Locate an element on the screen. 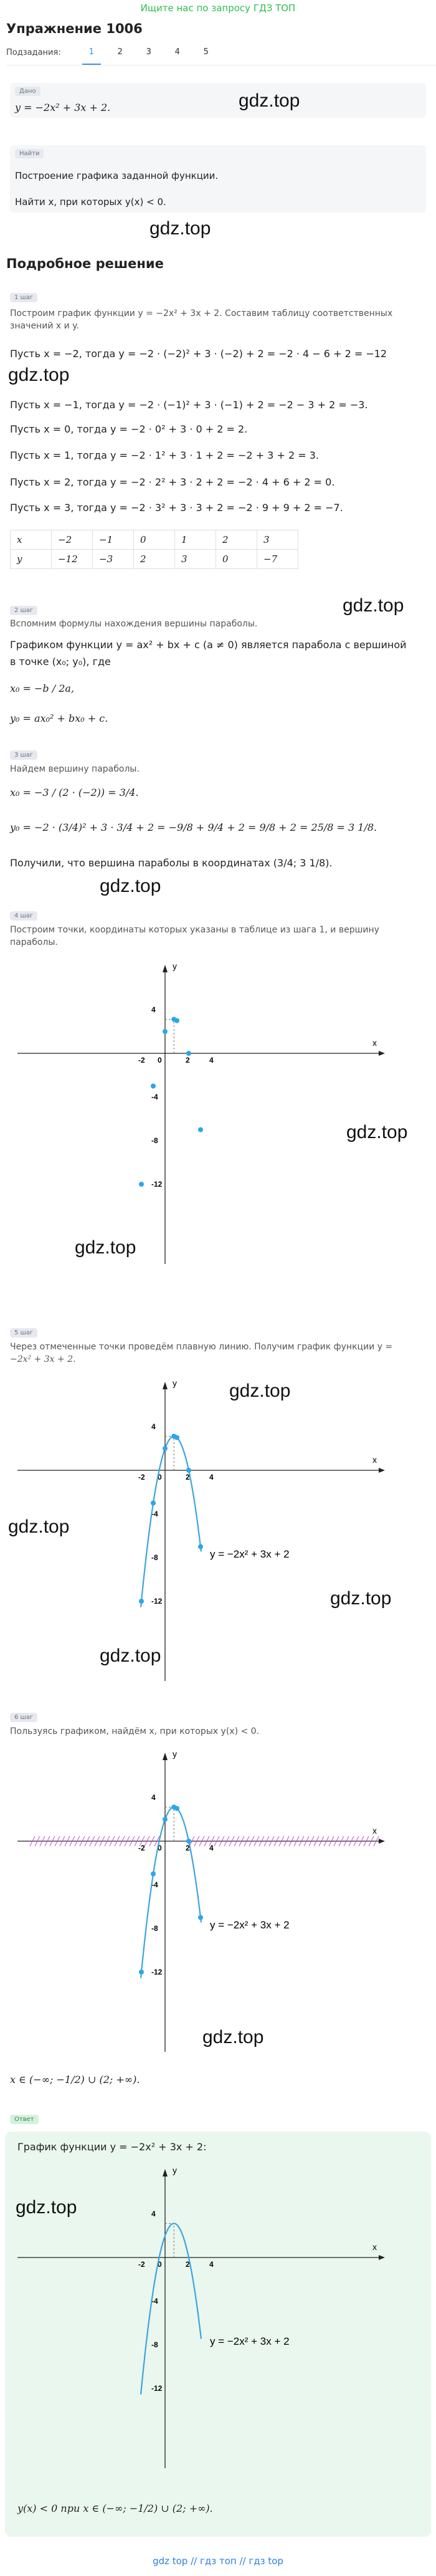  curve-label: y = −2x² + 3x + 2 is located at coordinates (250, 1925).